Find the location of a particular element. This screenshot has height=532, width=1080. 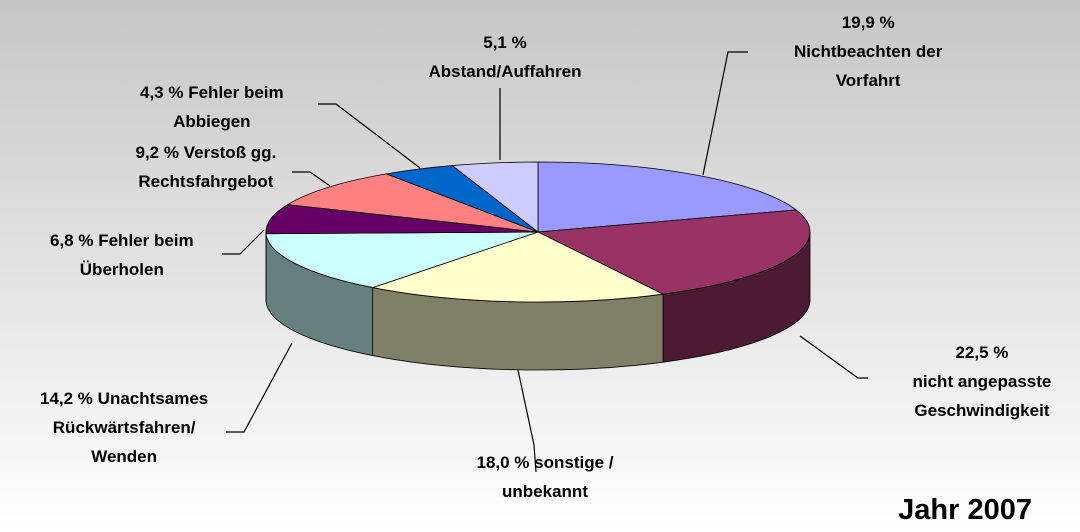

category-label: Fehler beim Abbiegen is located at coordinates (228, 107).